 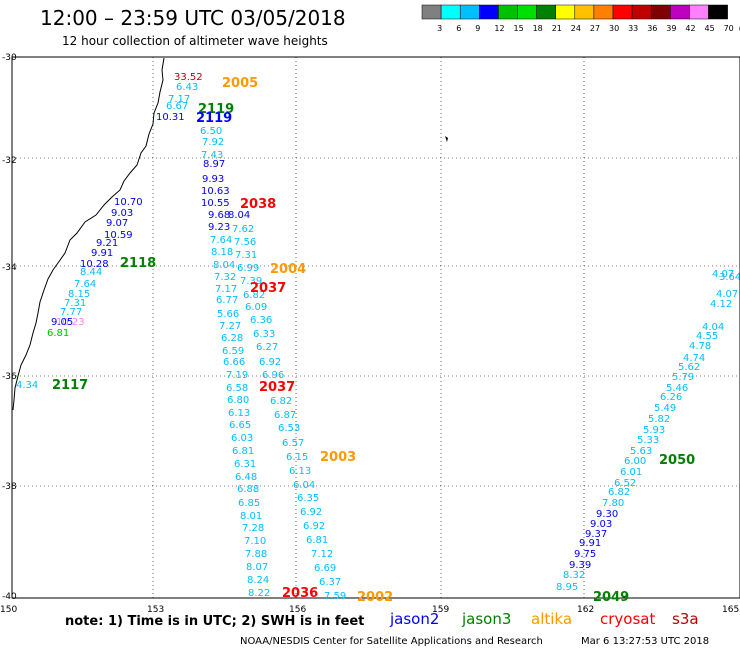 I want to click on wave-height-value: 9.91, so click(x=102, y=253).